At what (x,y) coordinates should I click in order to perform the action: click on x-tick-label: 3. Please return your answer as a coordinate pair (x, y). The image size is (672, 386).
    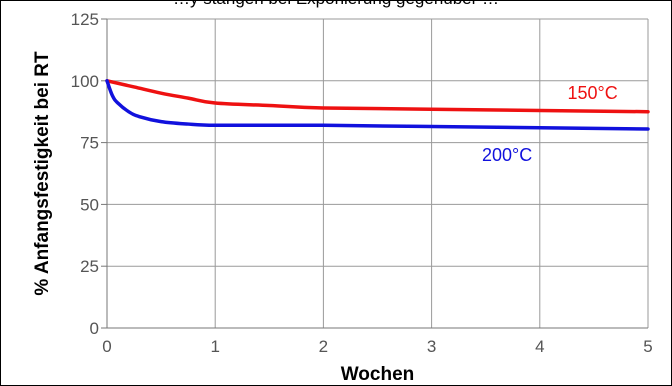
    Looking at the image, I should click on (431, 346).